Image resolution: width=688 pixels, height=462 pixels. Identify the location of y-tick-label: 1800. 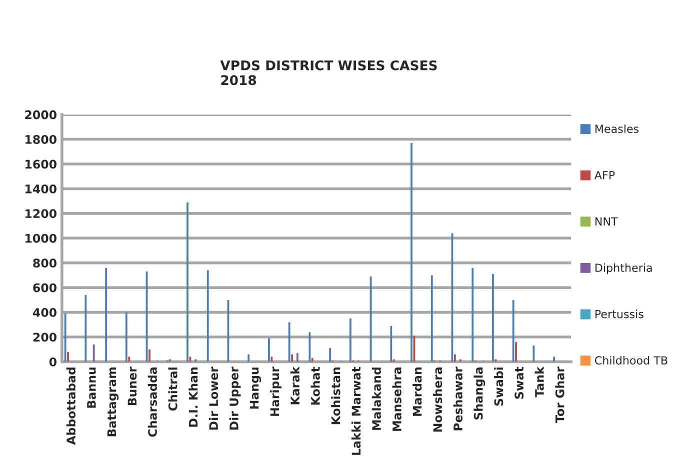
(41, 139).